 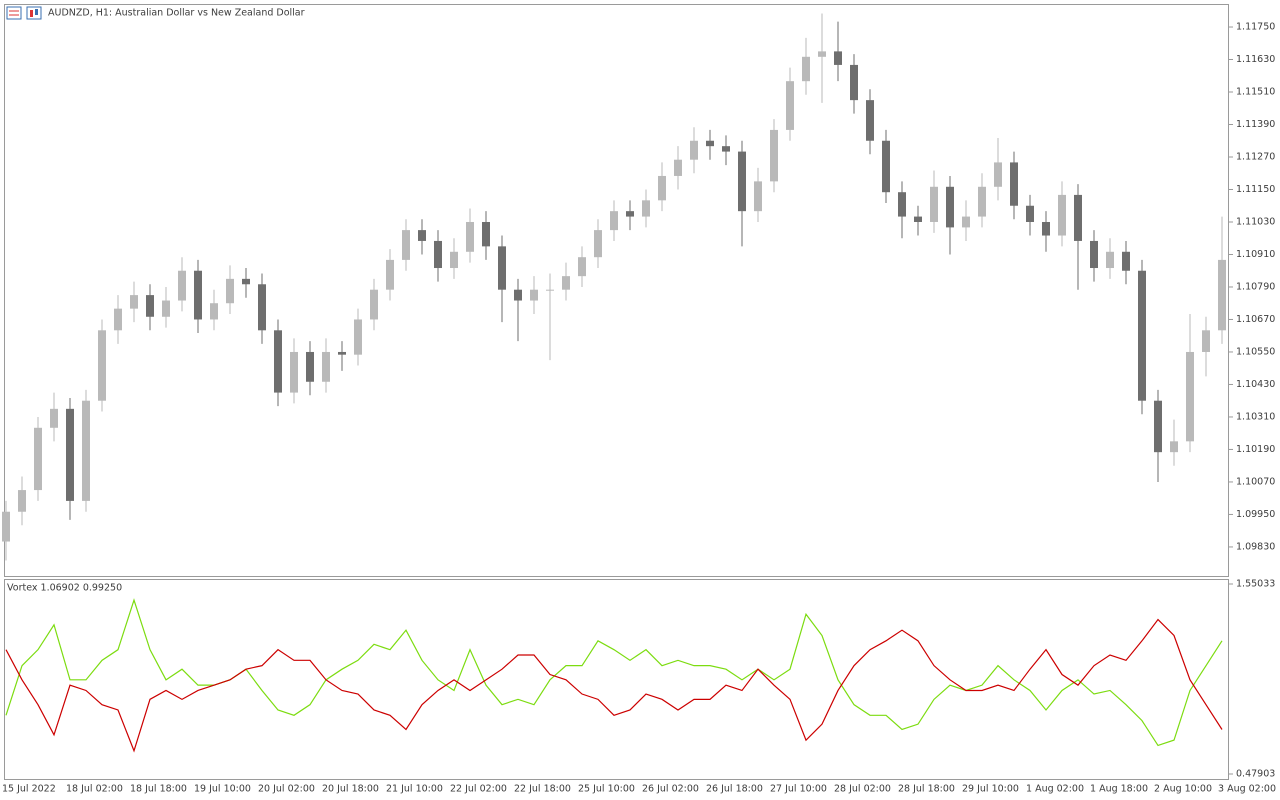 What do you see at coordinates (478, 789) in the screenshot?
I see `x-tick-label: 22 Jul 02:00` at bounding box center [478, 789].